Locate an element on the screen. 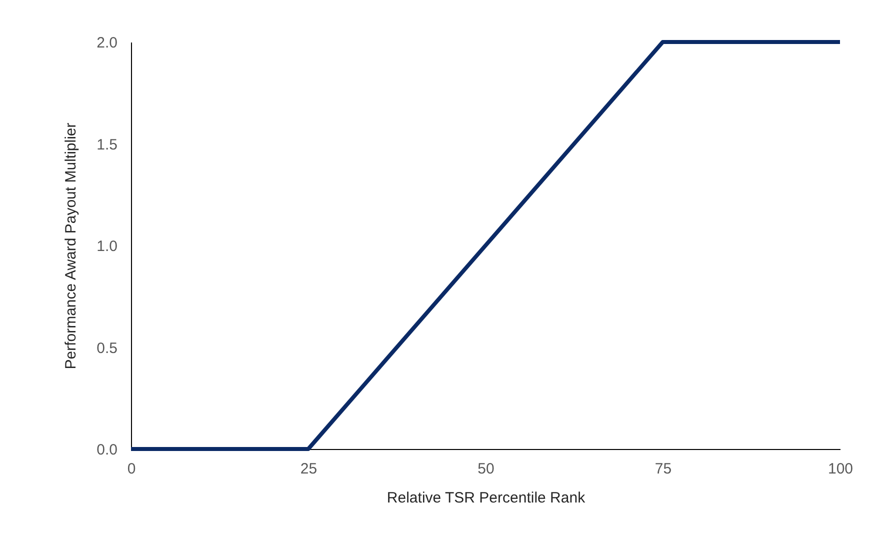 This screenshot has width=874, height=558. x-tick-label: 0 is located at coordinates (131, 469).